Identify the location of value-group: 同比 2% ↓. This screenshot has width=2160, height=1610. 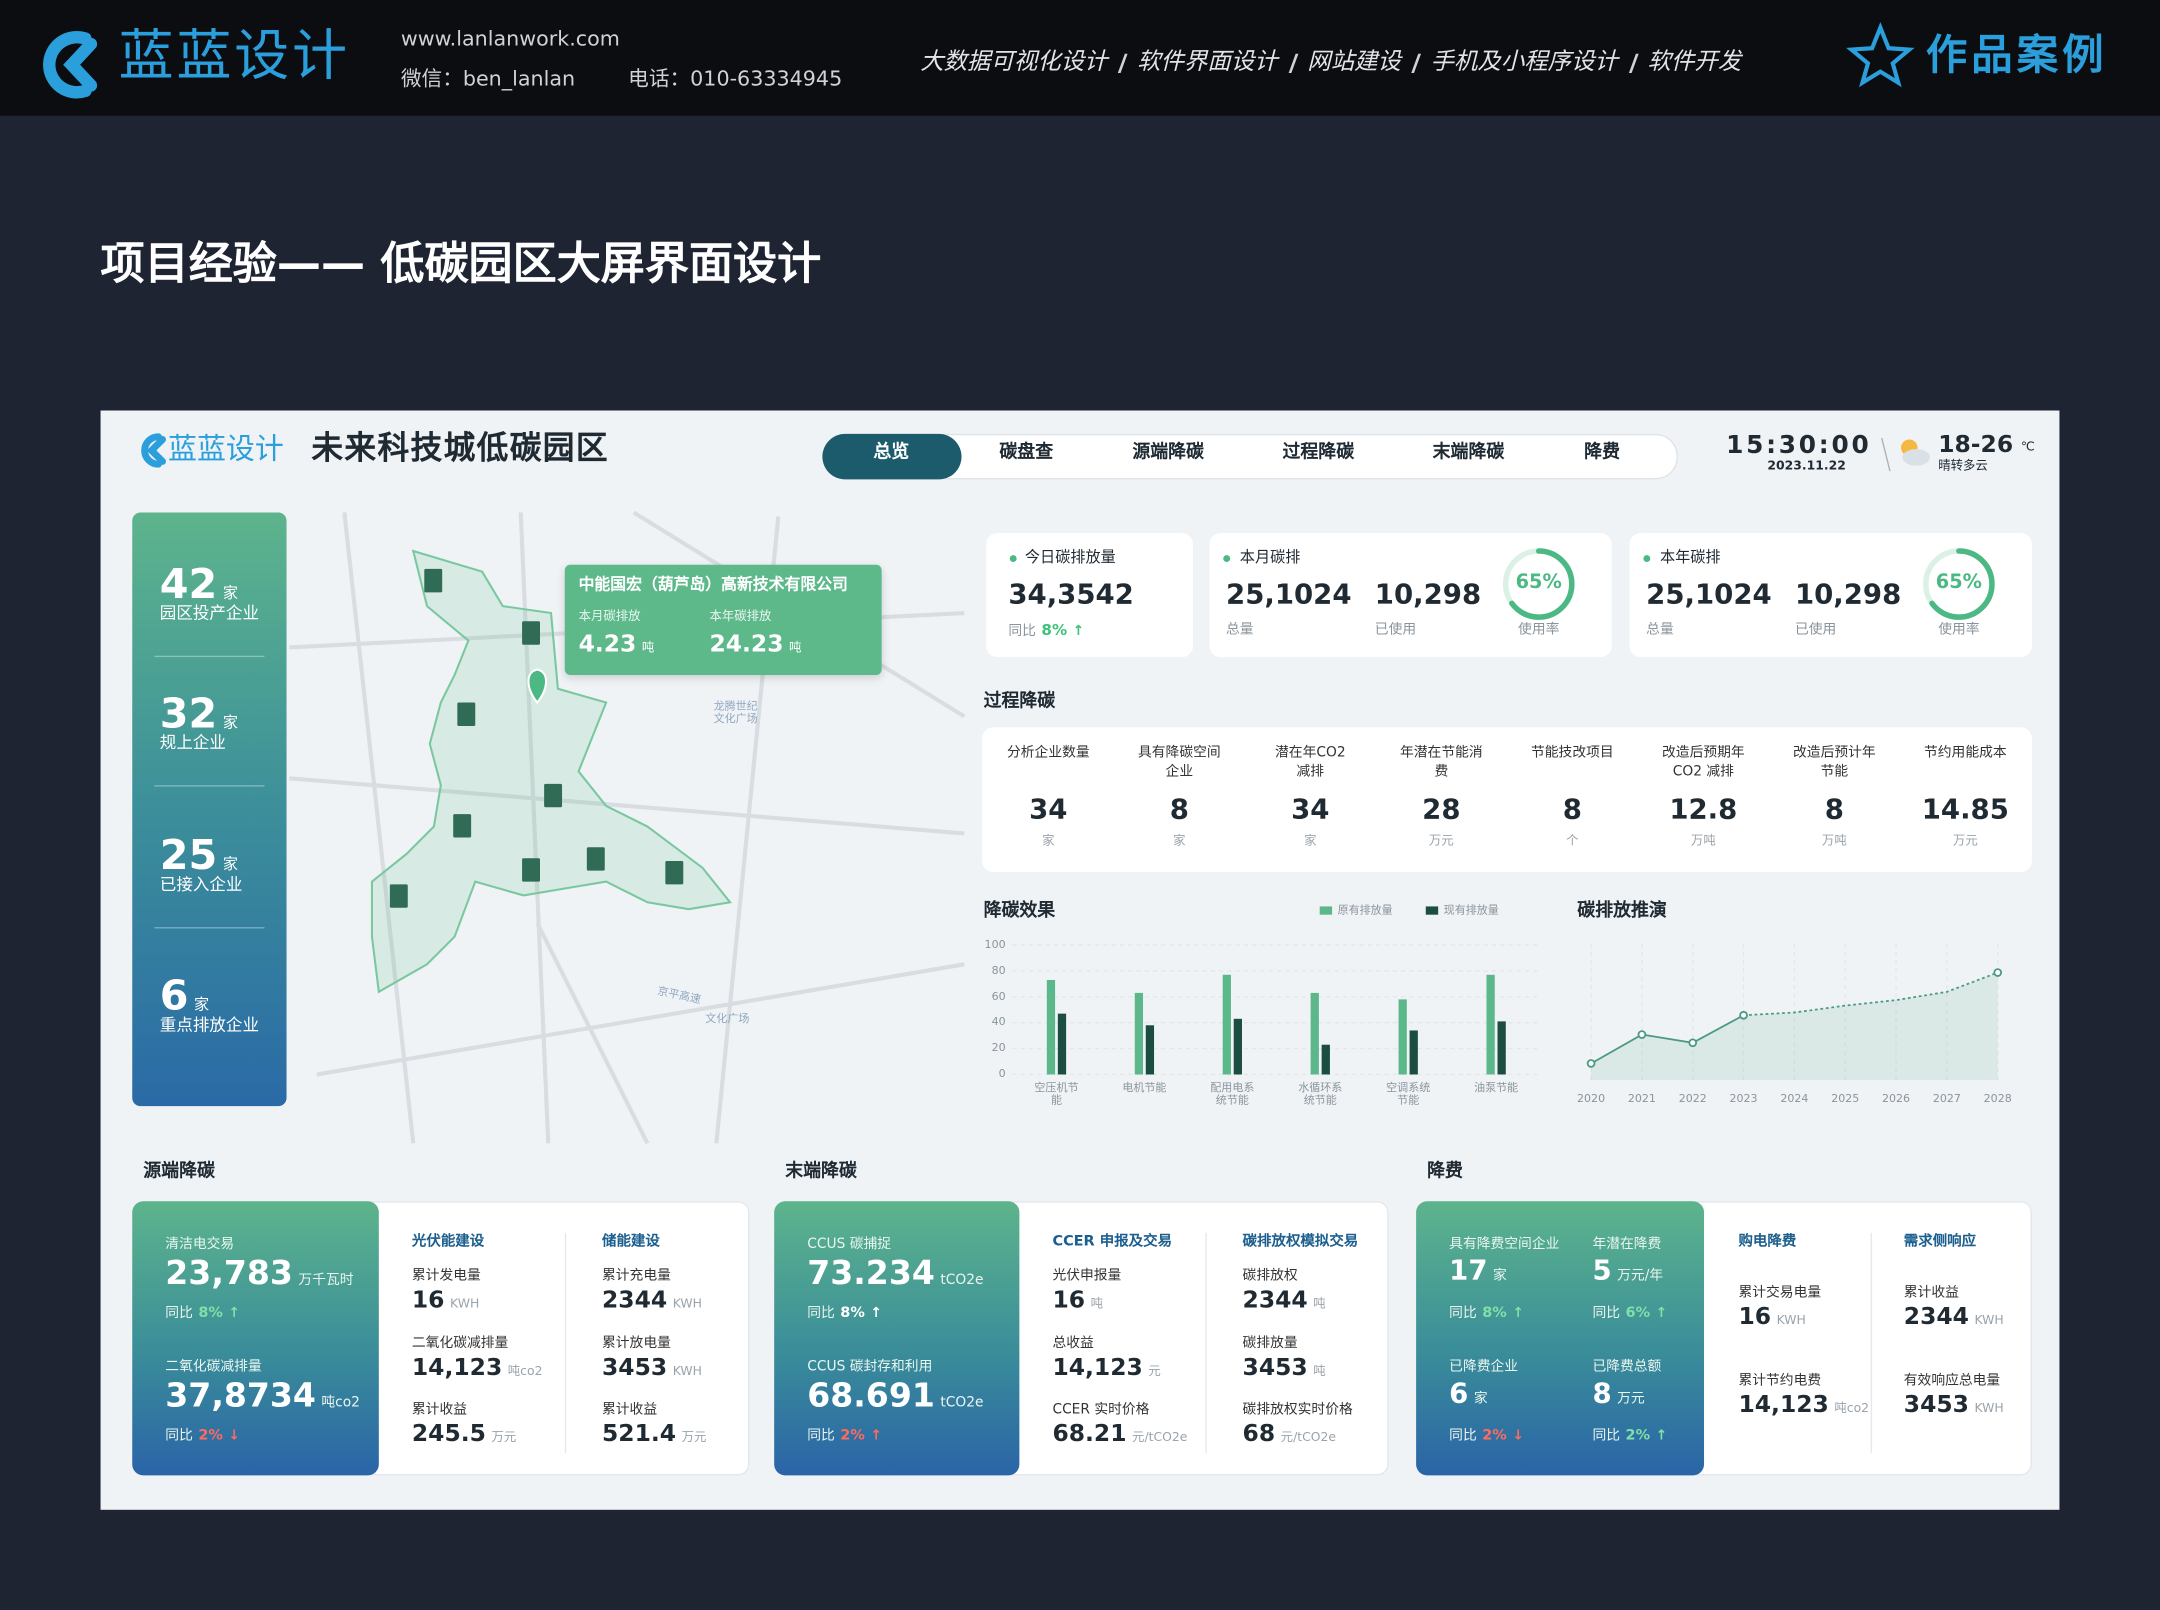
(1486, 1435).